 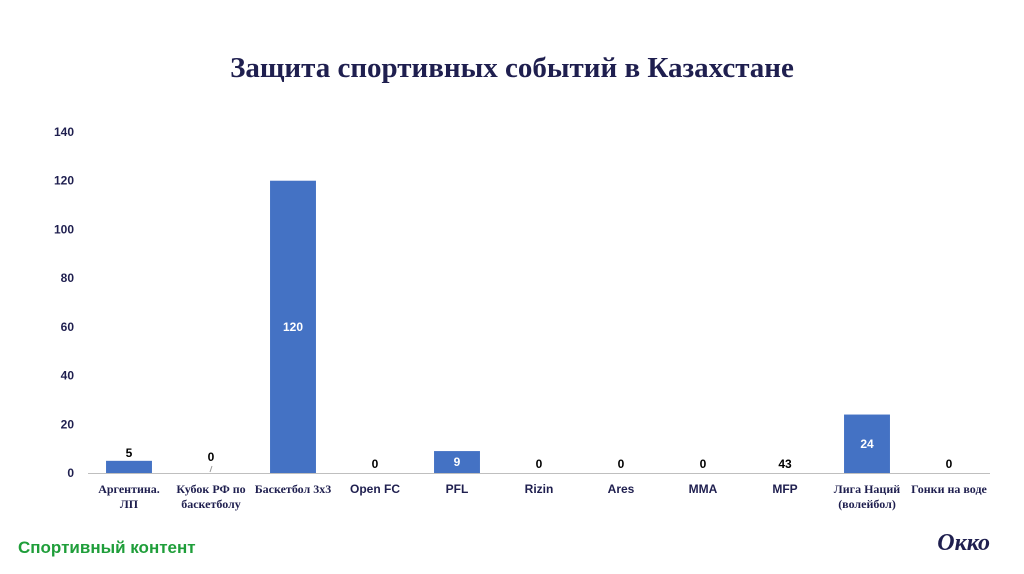 What do you see at coordinates (512, 68) in the screenshot?
I see `chart-title: Защита спортивных событий в Казахстане` at bounding box center [512, 68].